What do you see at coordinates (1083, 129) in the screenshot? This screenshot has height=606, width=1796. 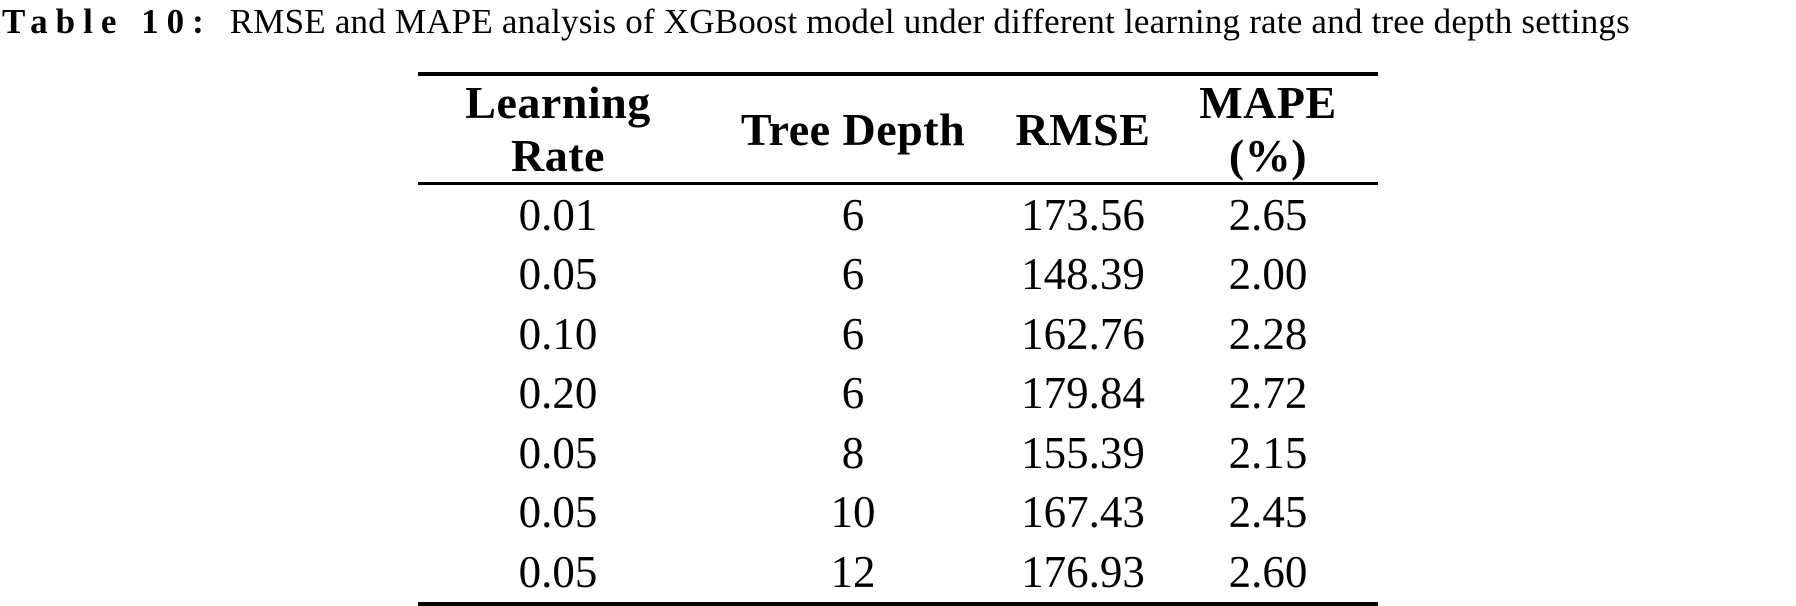 I see `header-rmse: RMSE` at bounding box center [1083, 129].